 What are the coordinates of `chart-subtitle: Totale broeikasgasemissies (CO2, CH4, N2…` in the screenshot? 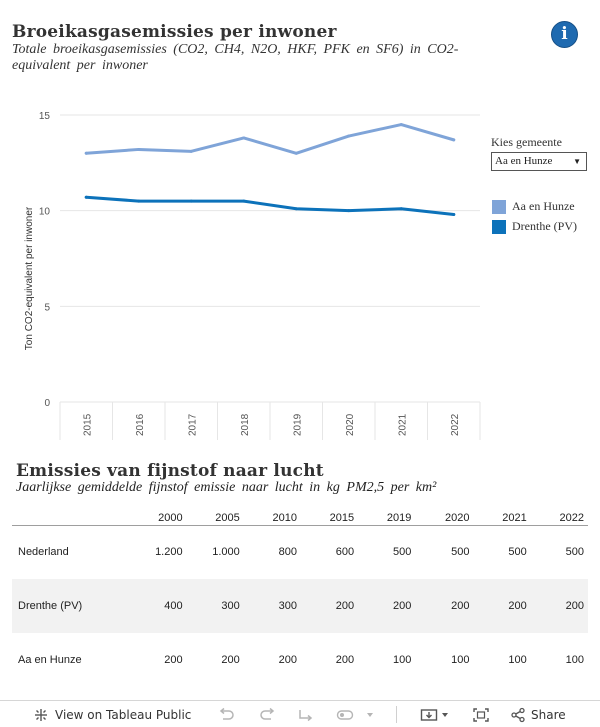 It's located at (235, 57).